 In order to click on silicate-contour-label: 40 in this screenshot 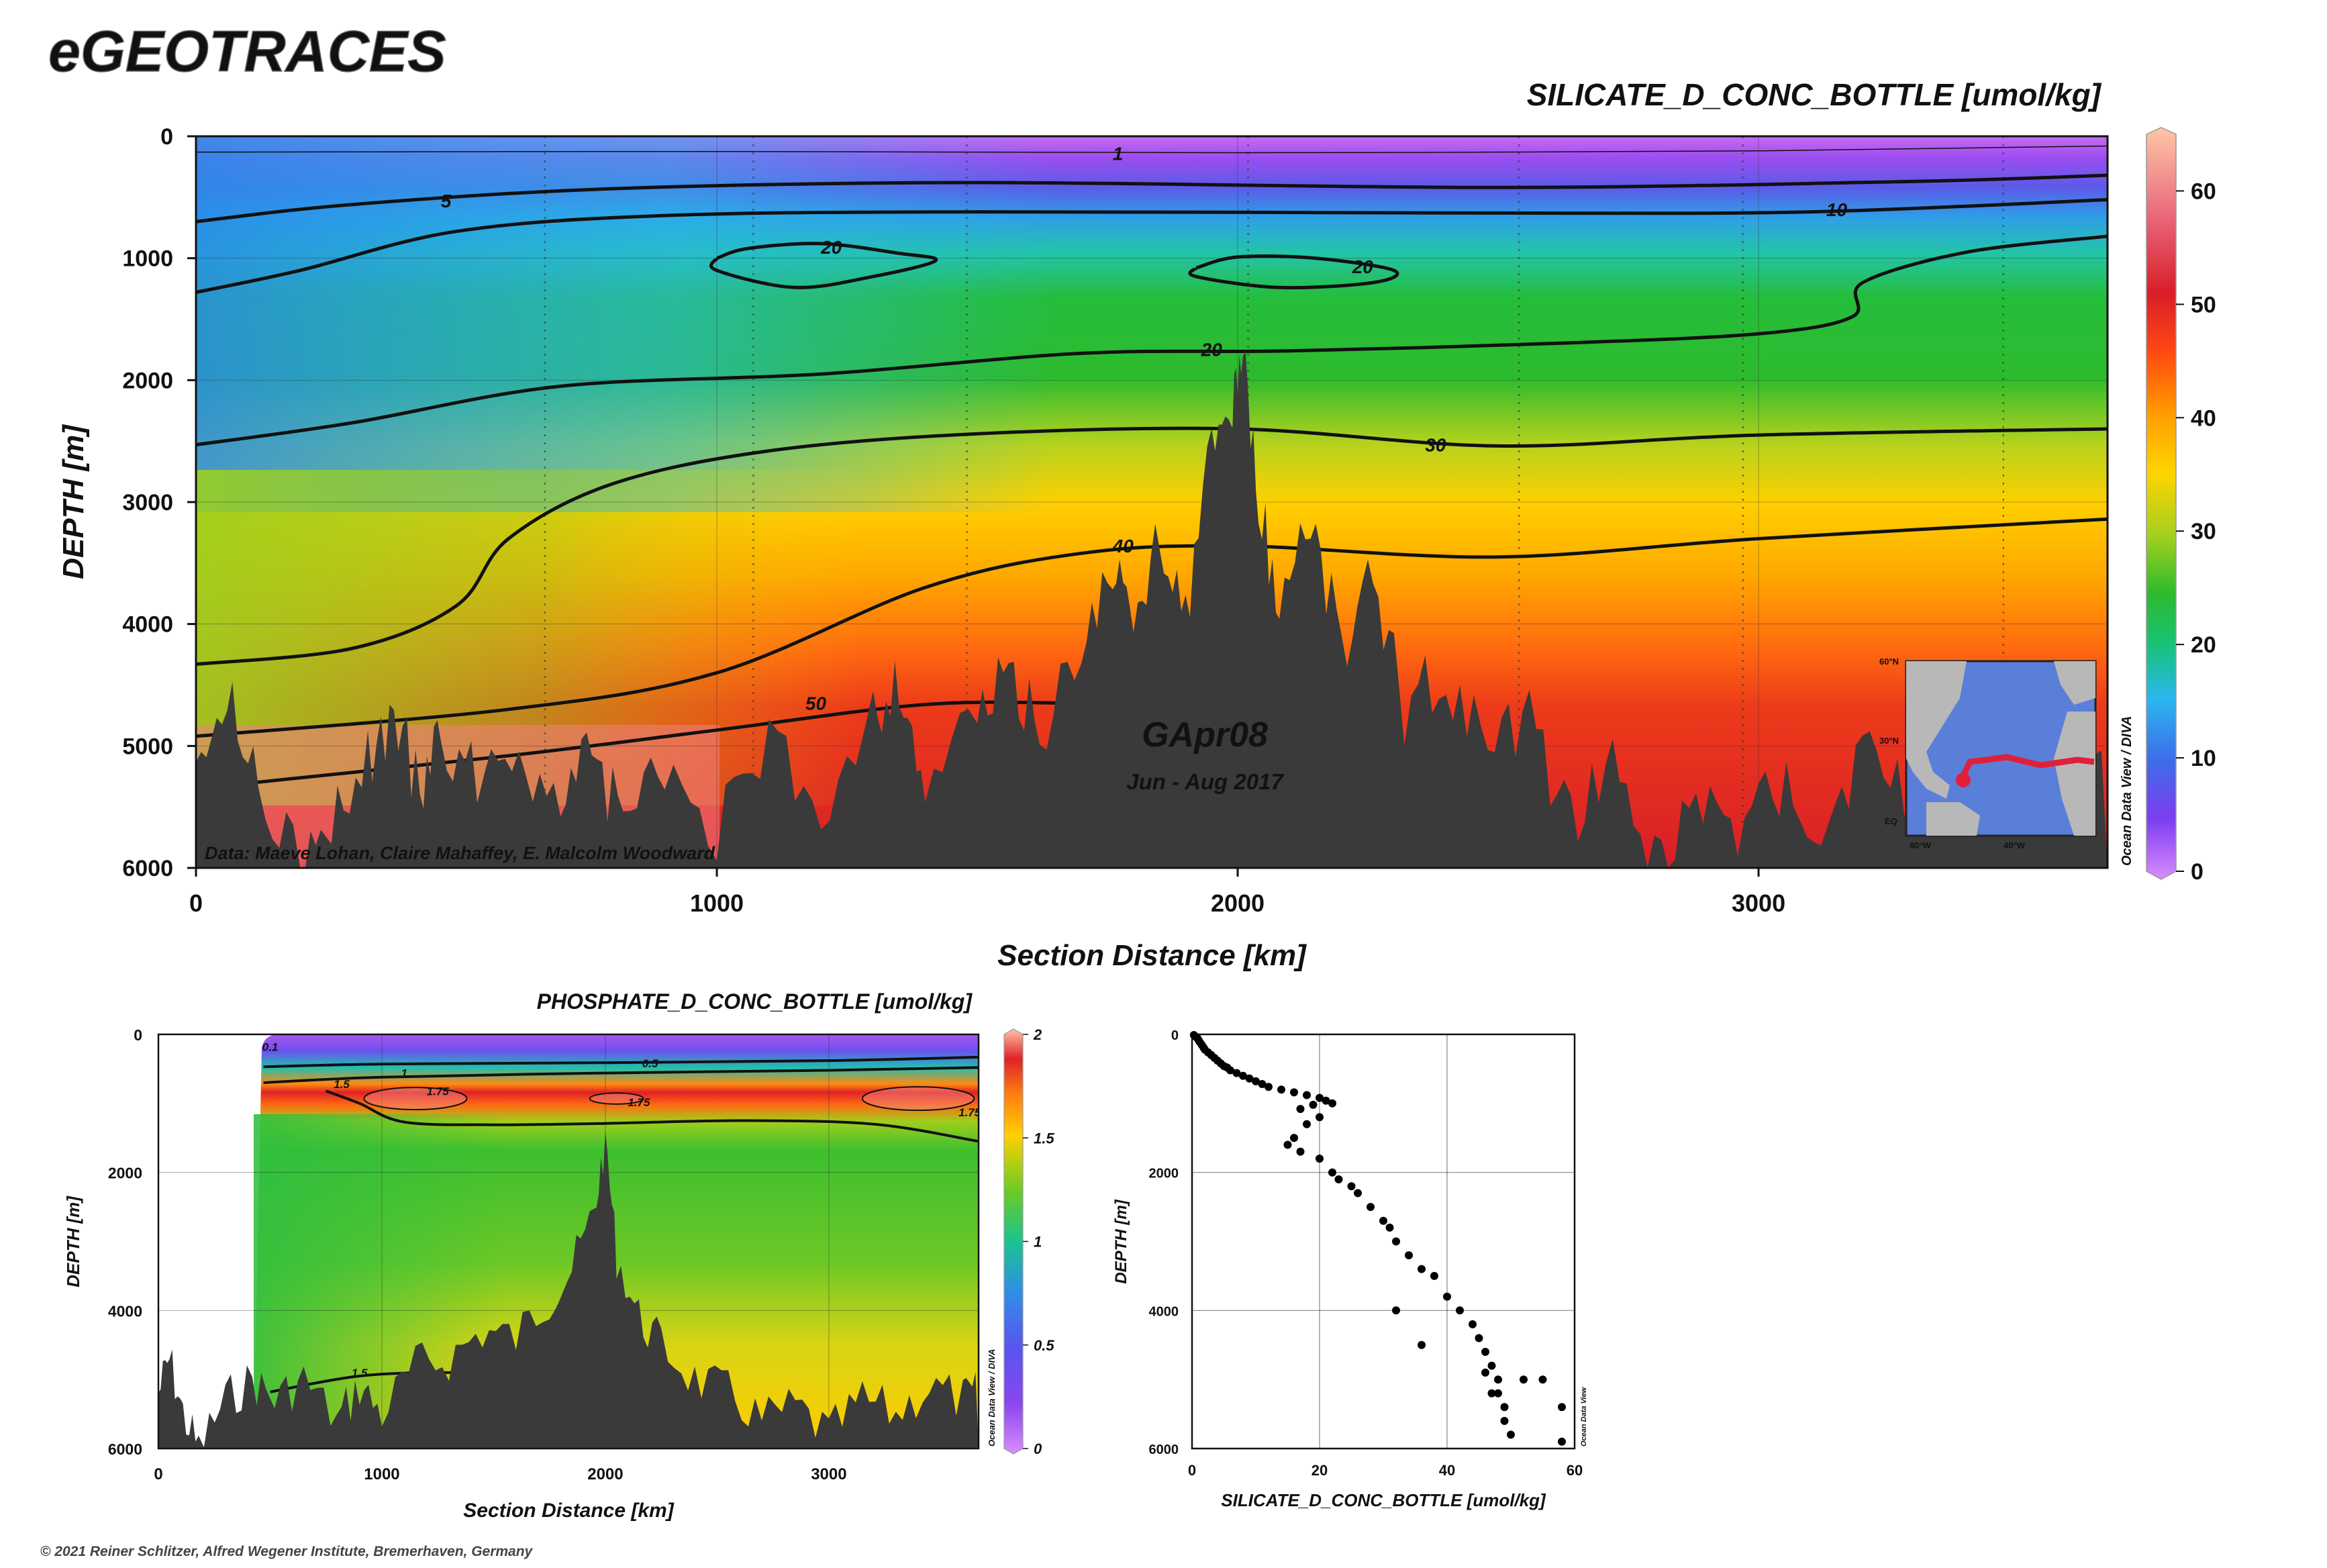, I will do `click(1123, 546)`.